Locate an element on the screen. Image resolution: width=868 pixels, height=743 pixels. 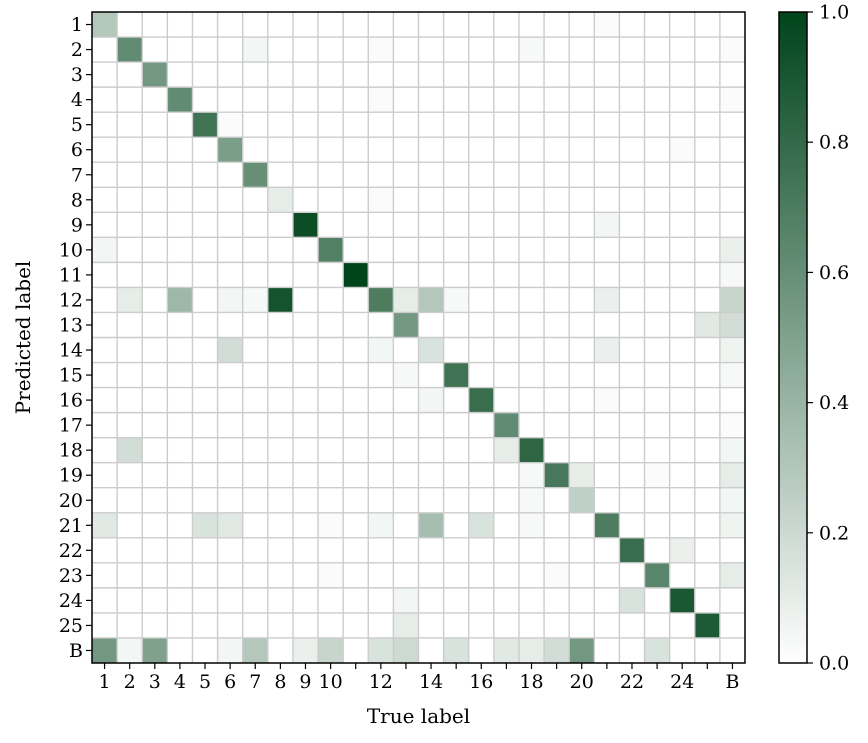
x-tick-label: 14 is located at coordinates (431, 682).